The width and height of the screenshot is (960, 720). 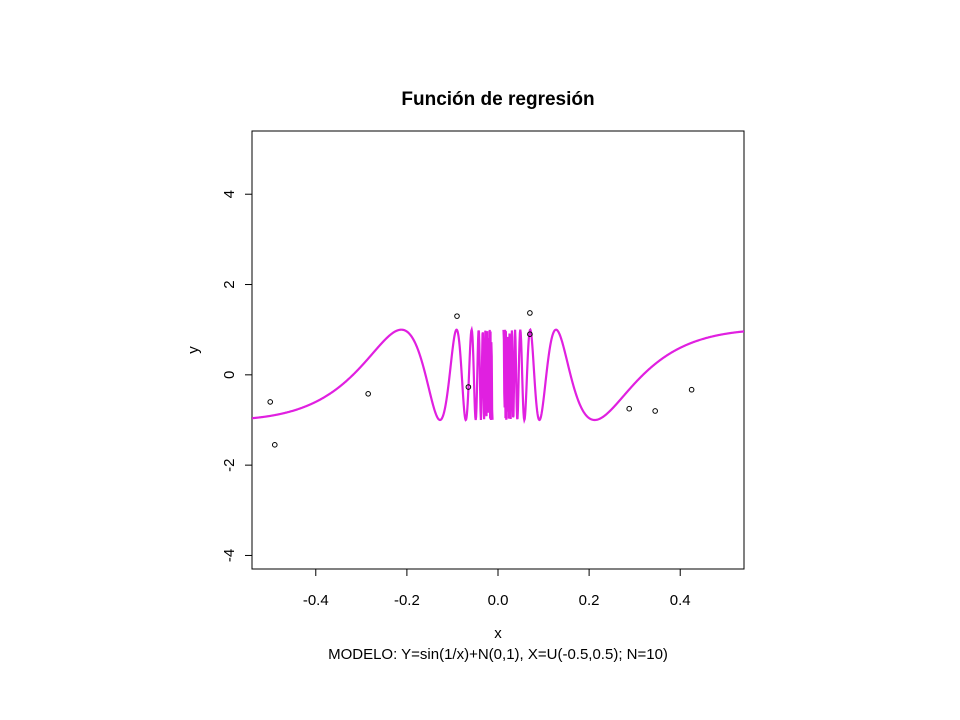 I want to click on x-tick-label: -0.4, so click(x=316, y=600).